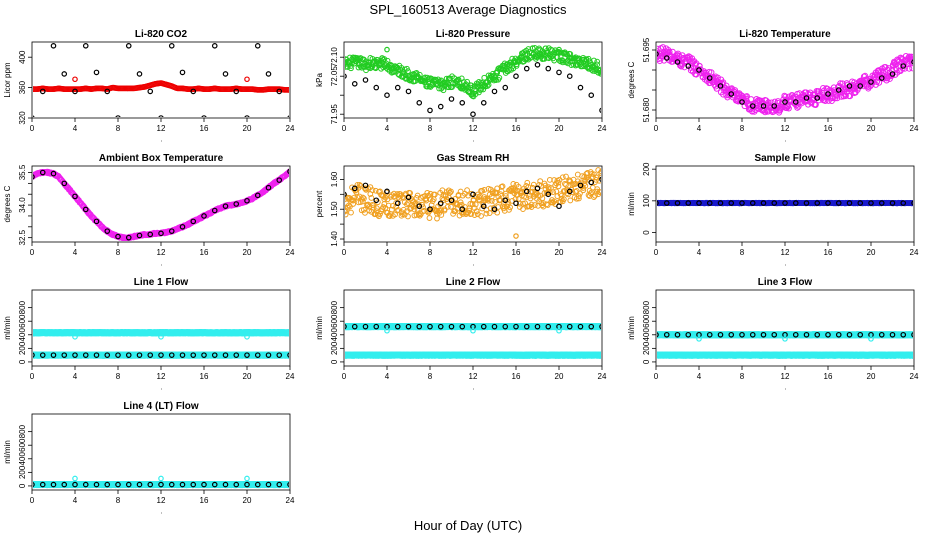 The width and height of the screenshot is (936, 540). Describe the element at coordinates (22, 205) in the screenshot. I see `y-tick-label: 34.0` at that location.